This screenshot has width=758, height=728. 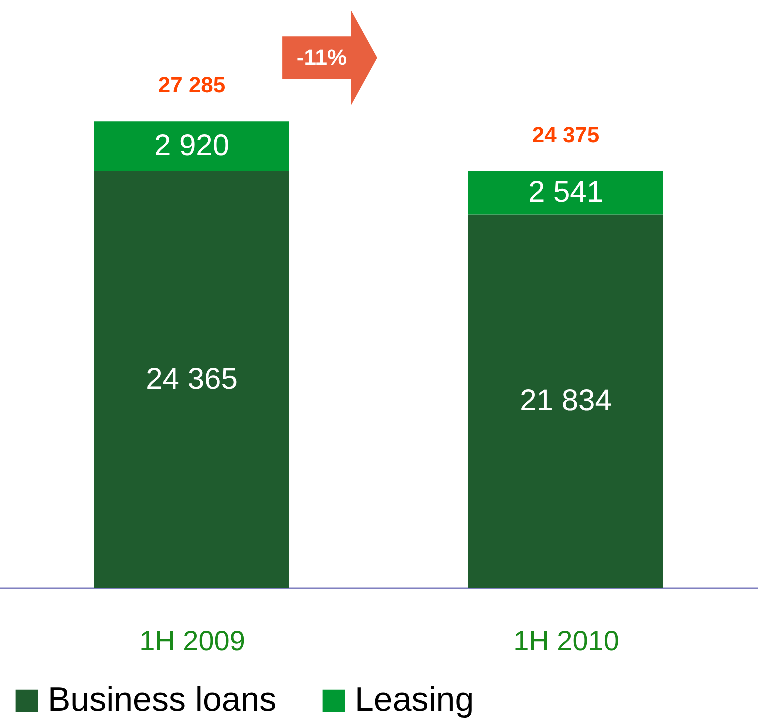 I want to click on total-label: 24 375, so click(x=566, y=135).